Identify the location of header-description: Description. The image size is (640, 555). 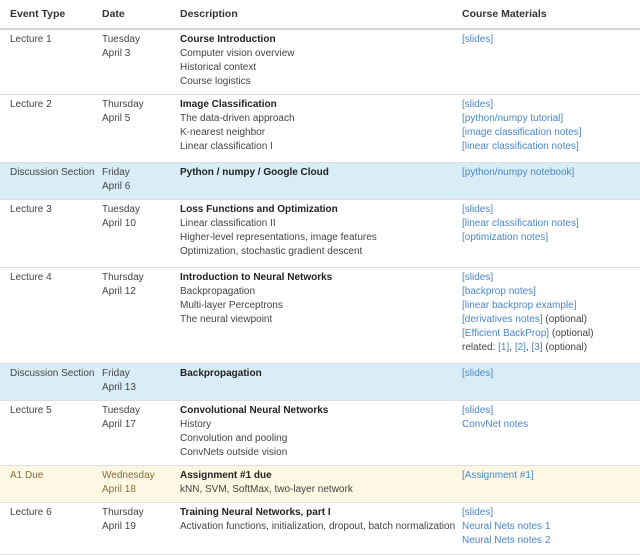
(321, 15).